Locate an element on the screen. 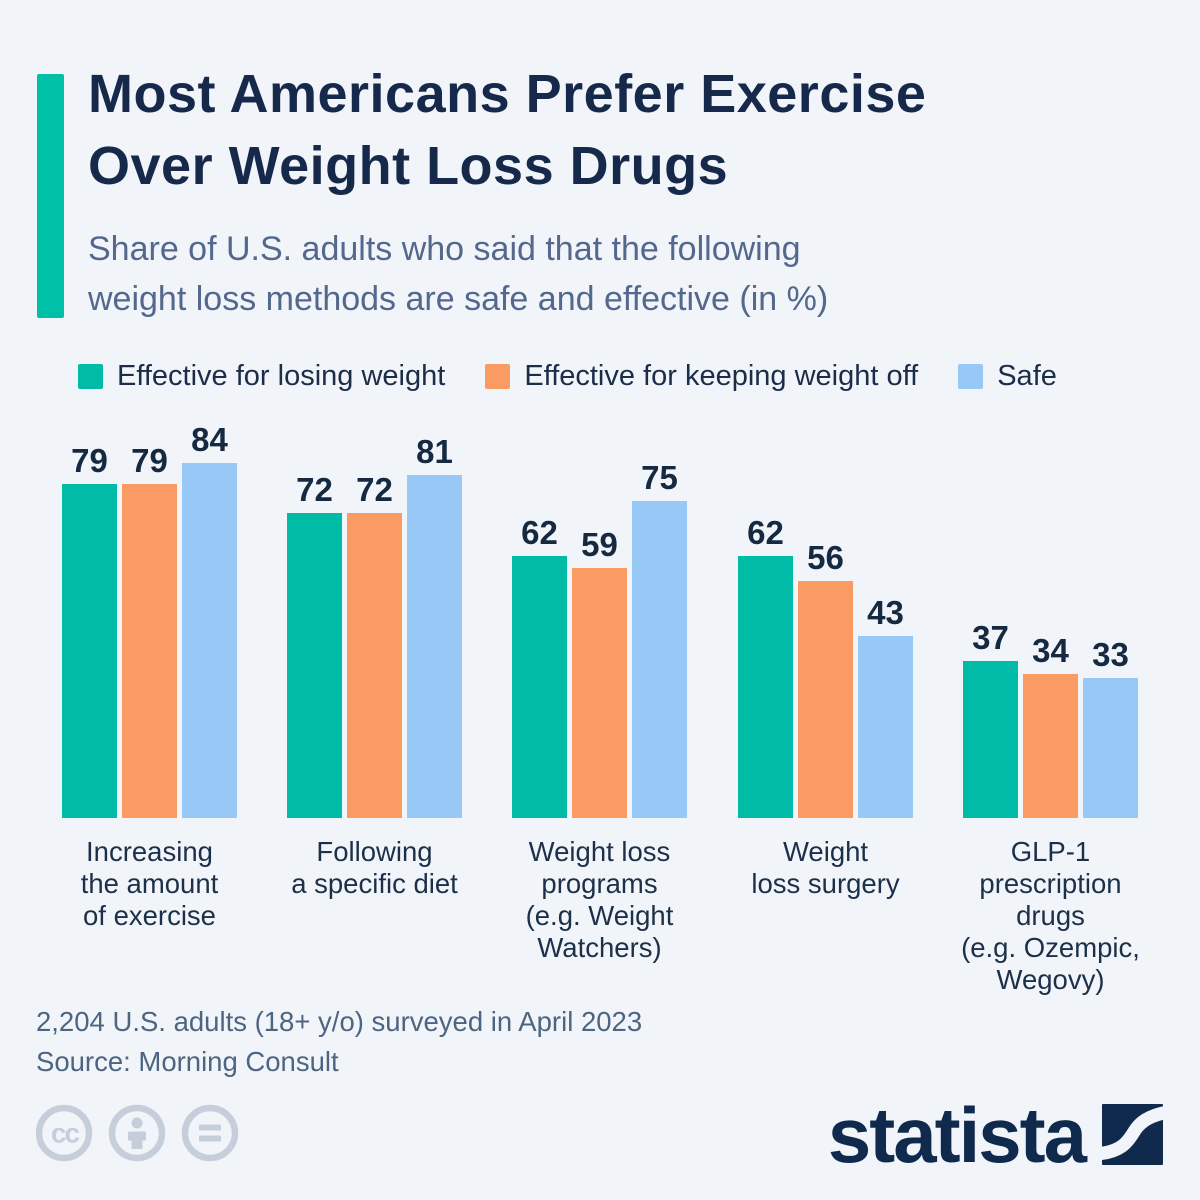 This screenshot has width=1200, height=1200. cc-license-icons: cc is located at coordinates (137, 1133).